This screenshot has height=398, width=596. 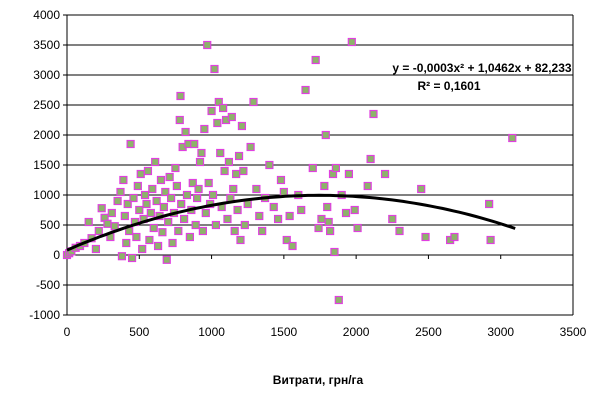 I want to click on y-tick-label: 3000, so click(x=46, y=75).